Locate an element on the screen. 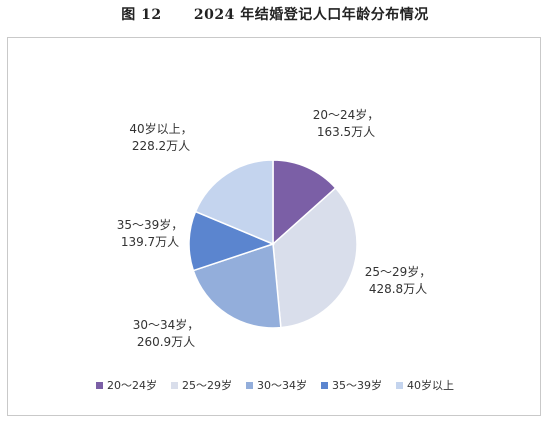  figure-number: 图 12 is located at coordinates (141, 15).